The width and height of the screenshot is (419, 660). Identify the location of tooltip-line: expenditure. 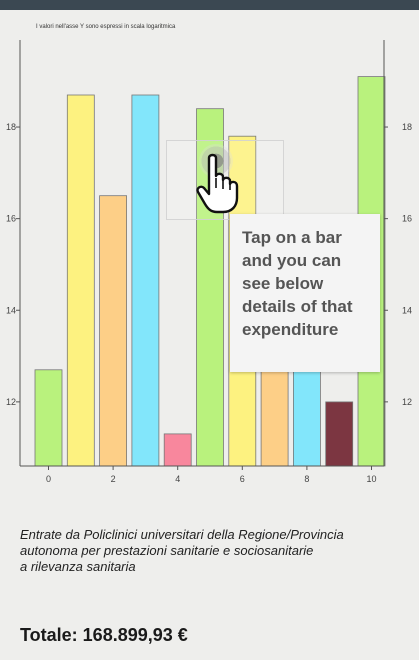
(290, 329).